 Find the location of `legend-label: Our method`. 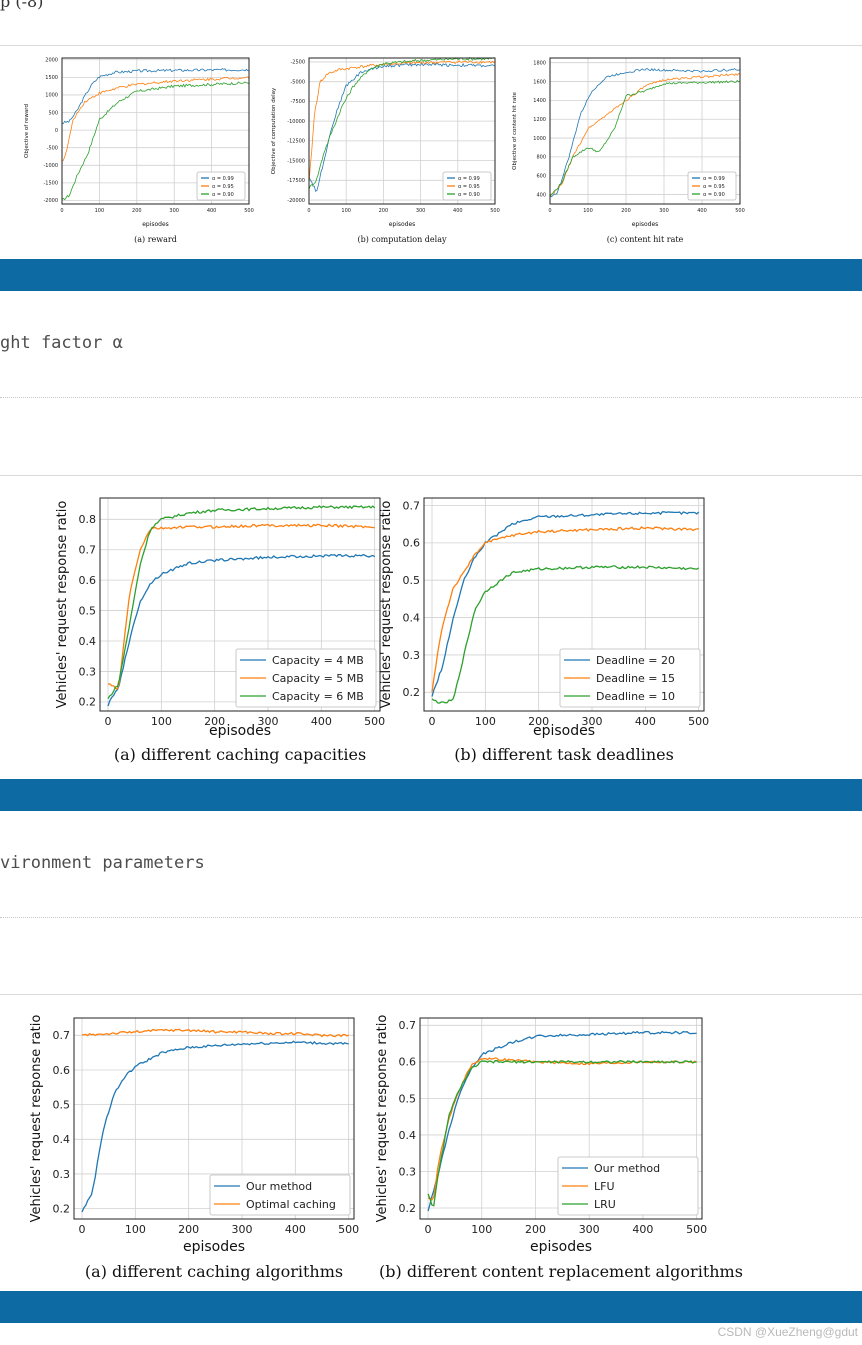

legend-label: Our method is located at coordinates (627, 1168).